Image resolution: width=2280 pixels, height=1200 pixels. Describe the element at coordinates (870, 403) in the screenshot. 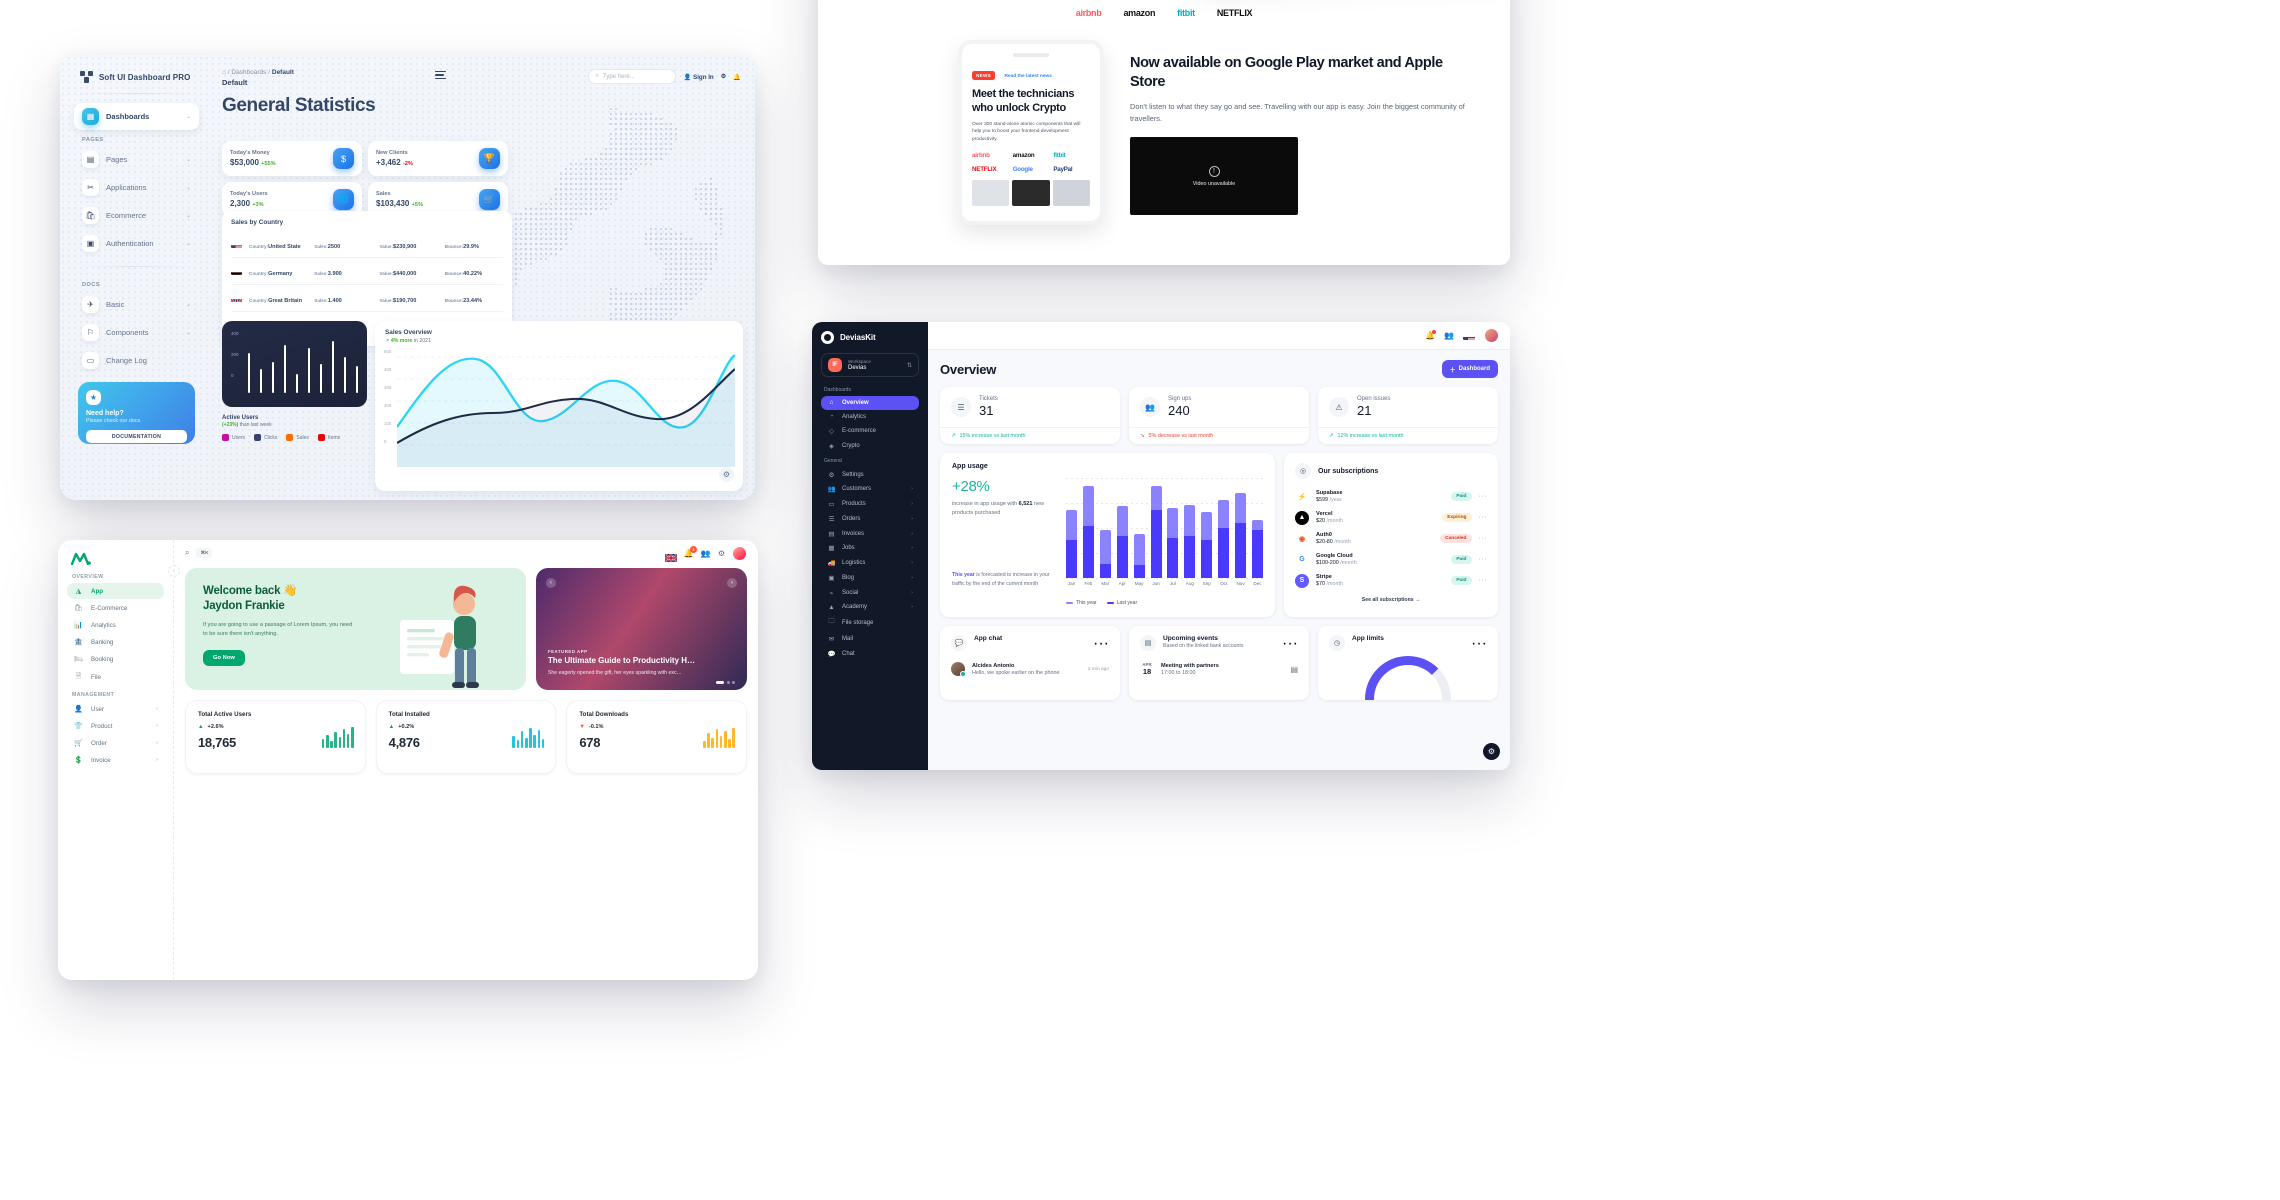

I see `sidebar-item-overview: ⌂ Overview` at that location.